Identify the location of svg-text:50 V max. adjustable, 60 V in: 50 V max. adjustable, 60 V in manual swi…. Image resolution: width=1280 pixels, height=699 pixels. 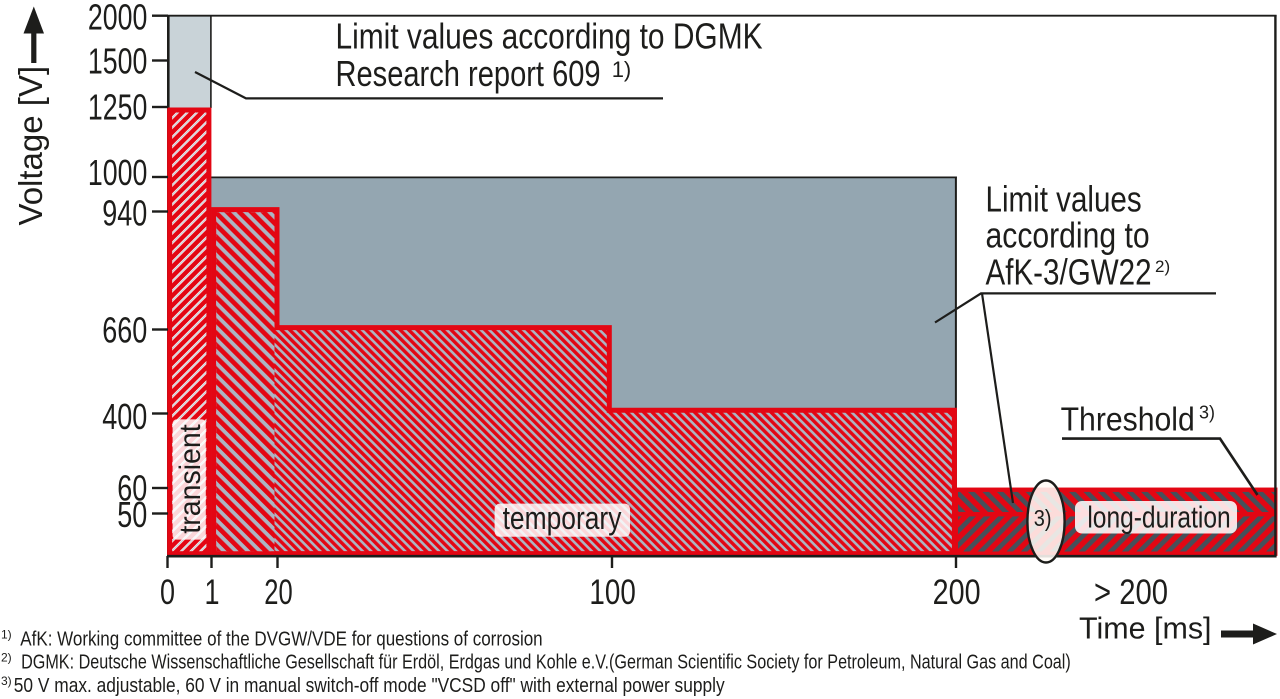
(369, 686).